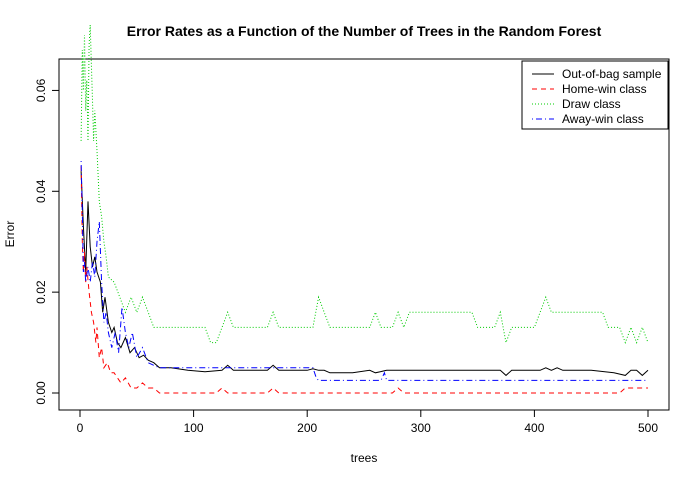 This screenshot has width=700, height=480. I want to click on legend-label-2: Draw class, so click(591, 104).